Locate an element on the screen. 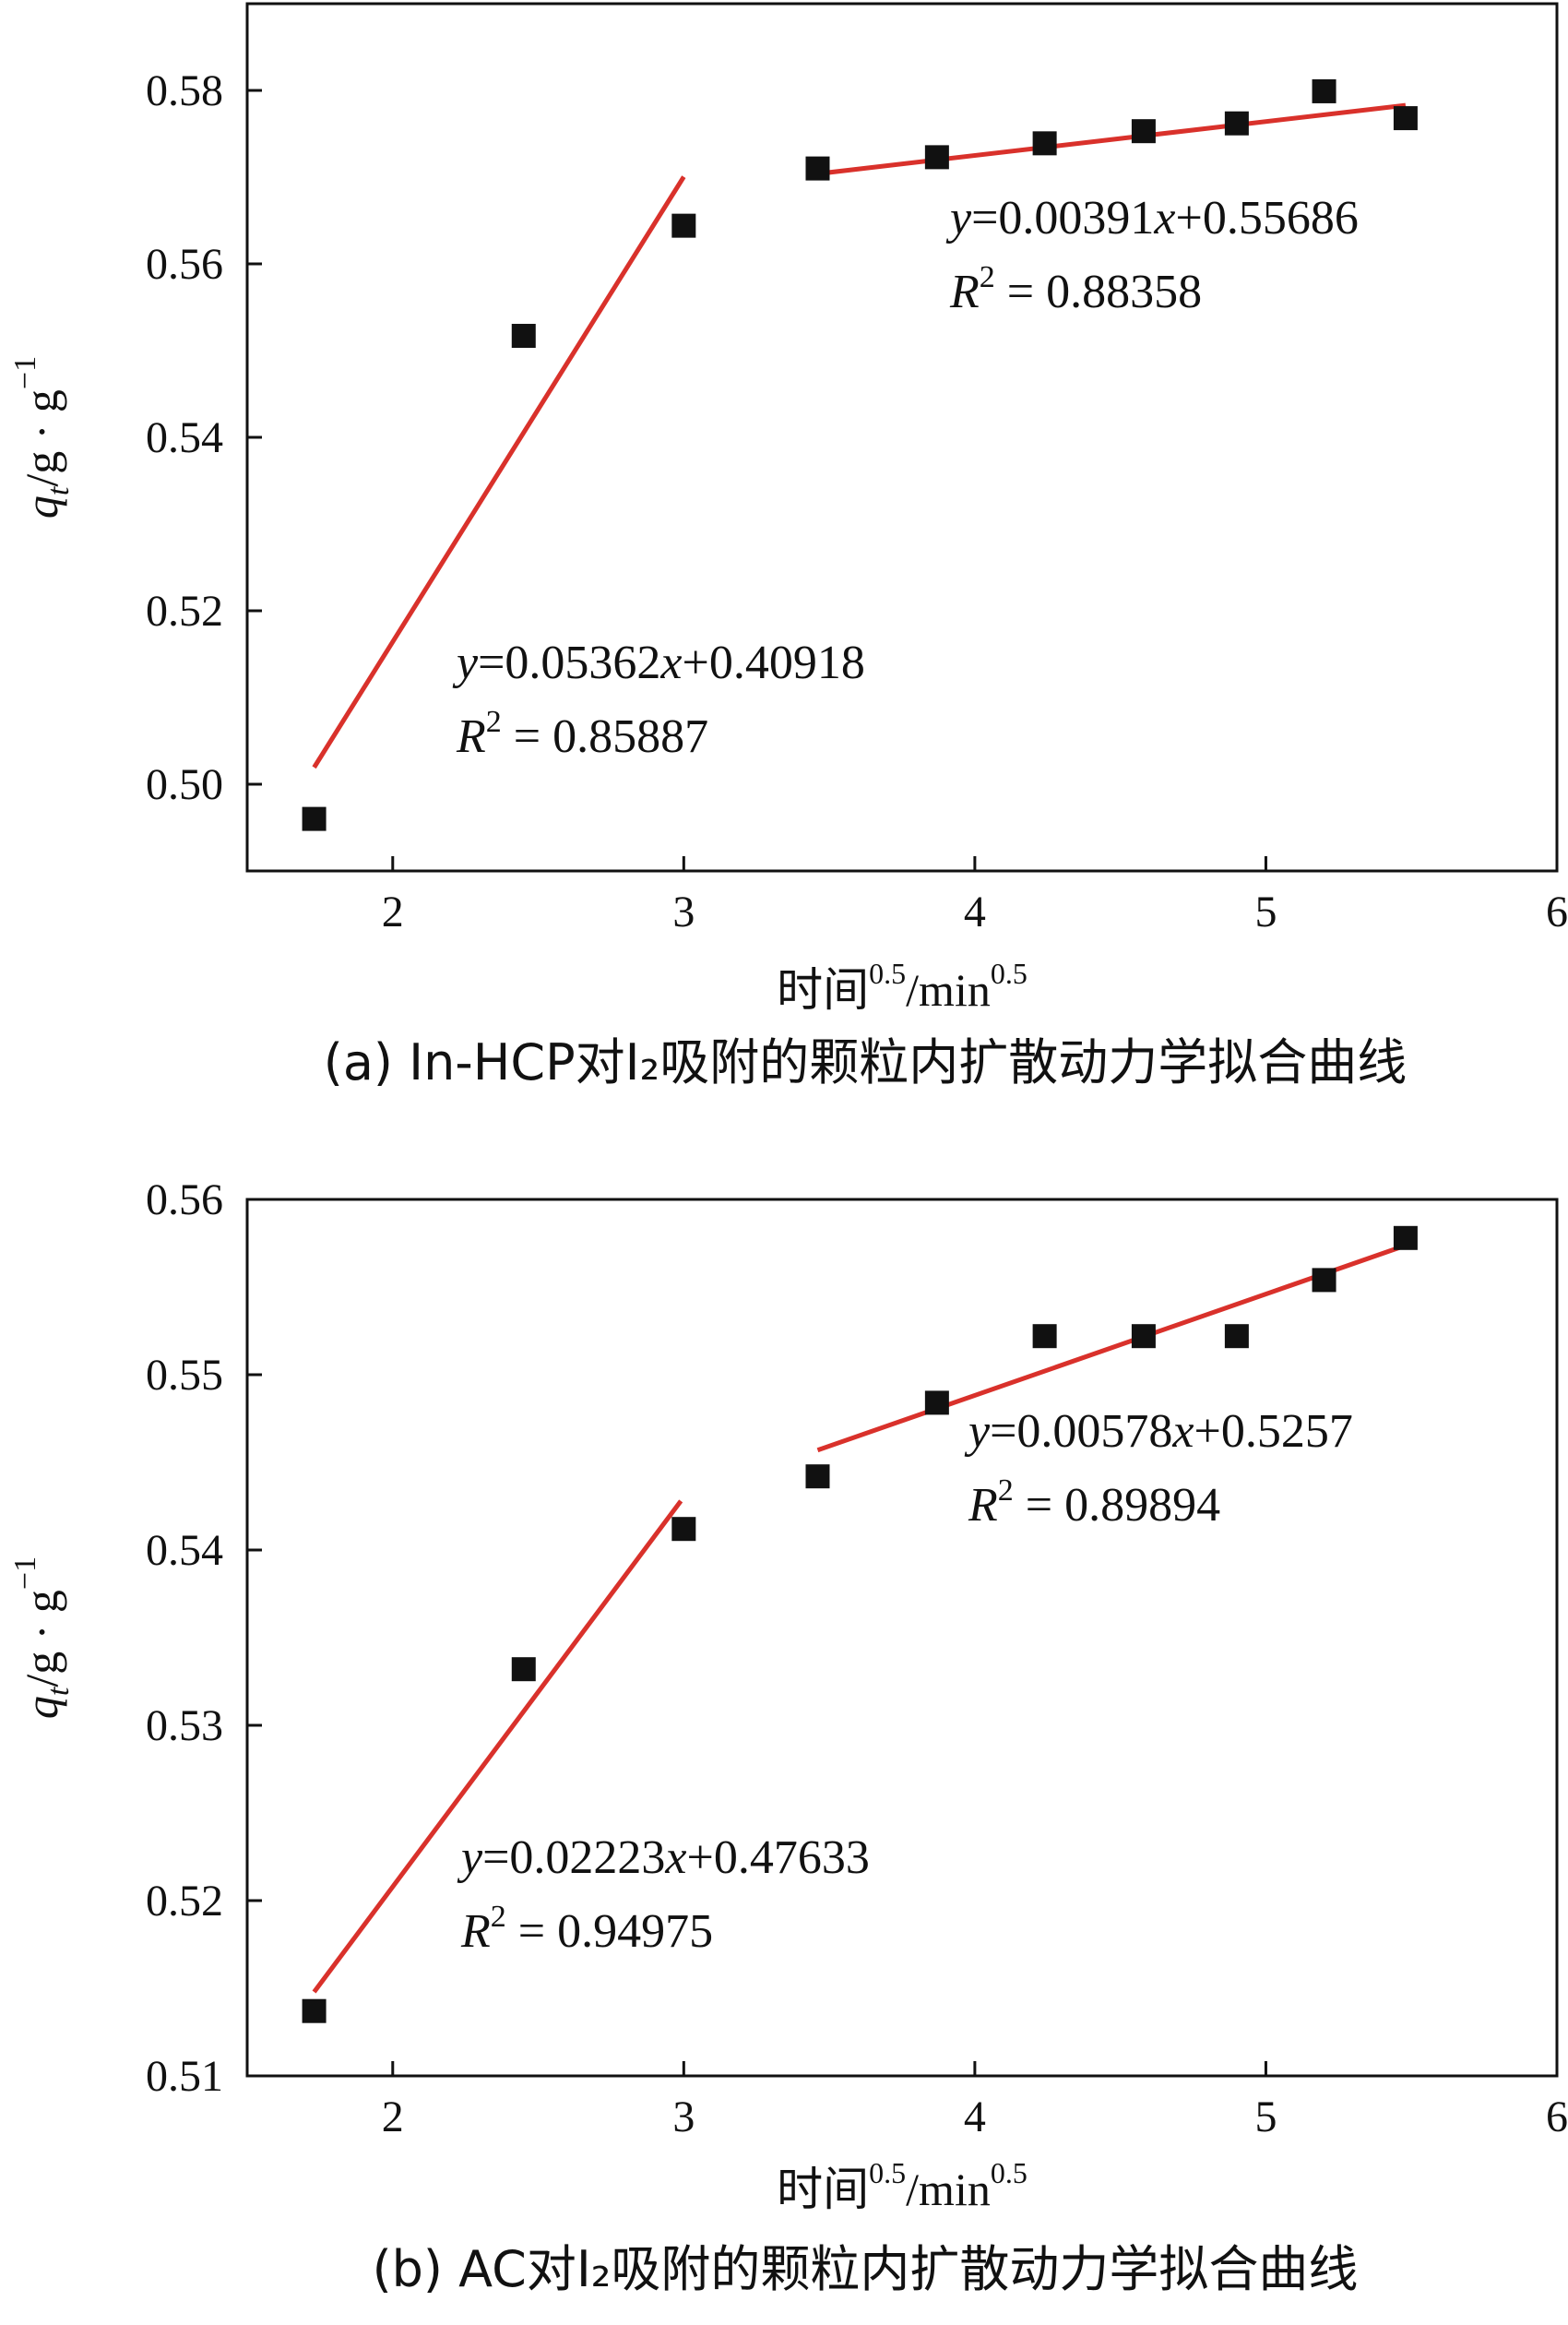 The image size is (1568, 2325). y-tick-label: 0.55 is located at coordinates (184, 1376).